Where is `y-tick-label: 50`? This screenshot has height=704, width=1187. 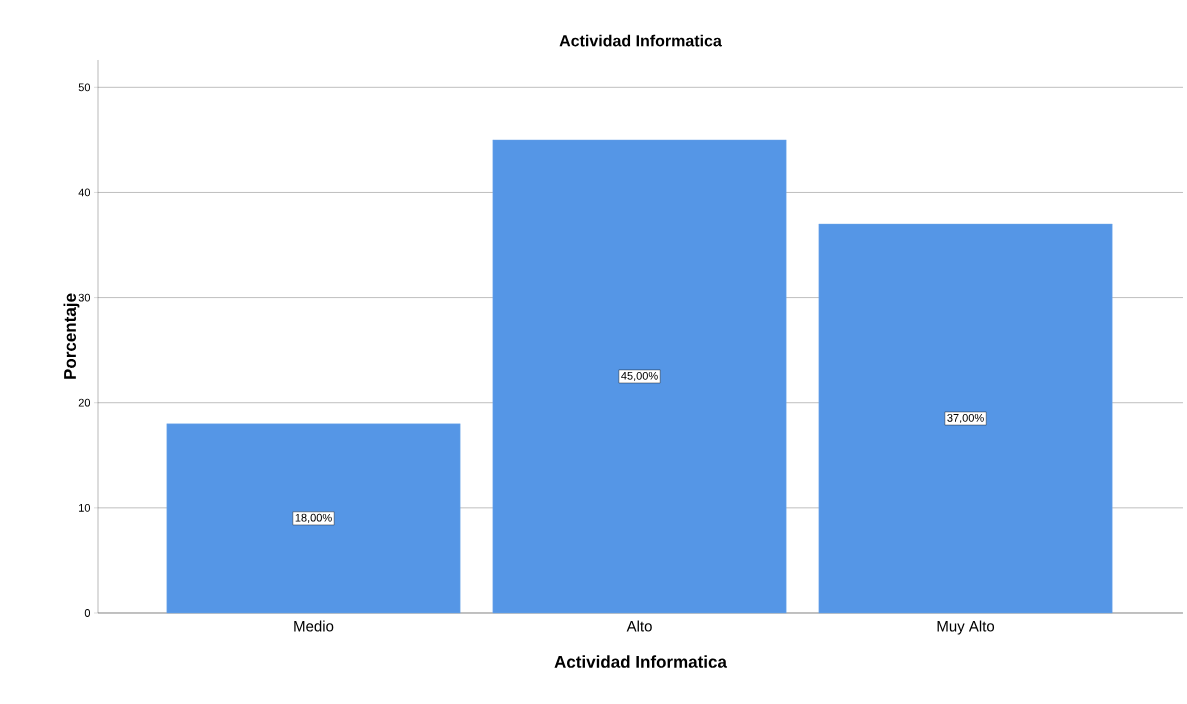 y-tick-label: 50 is located at coordinates (84, 87).